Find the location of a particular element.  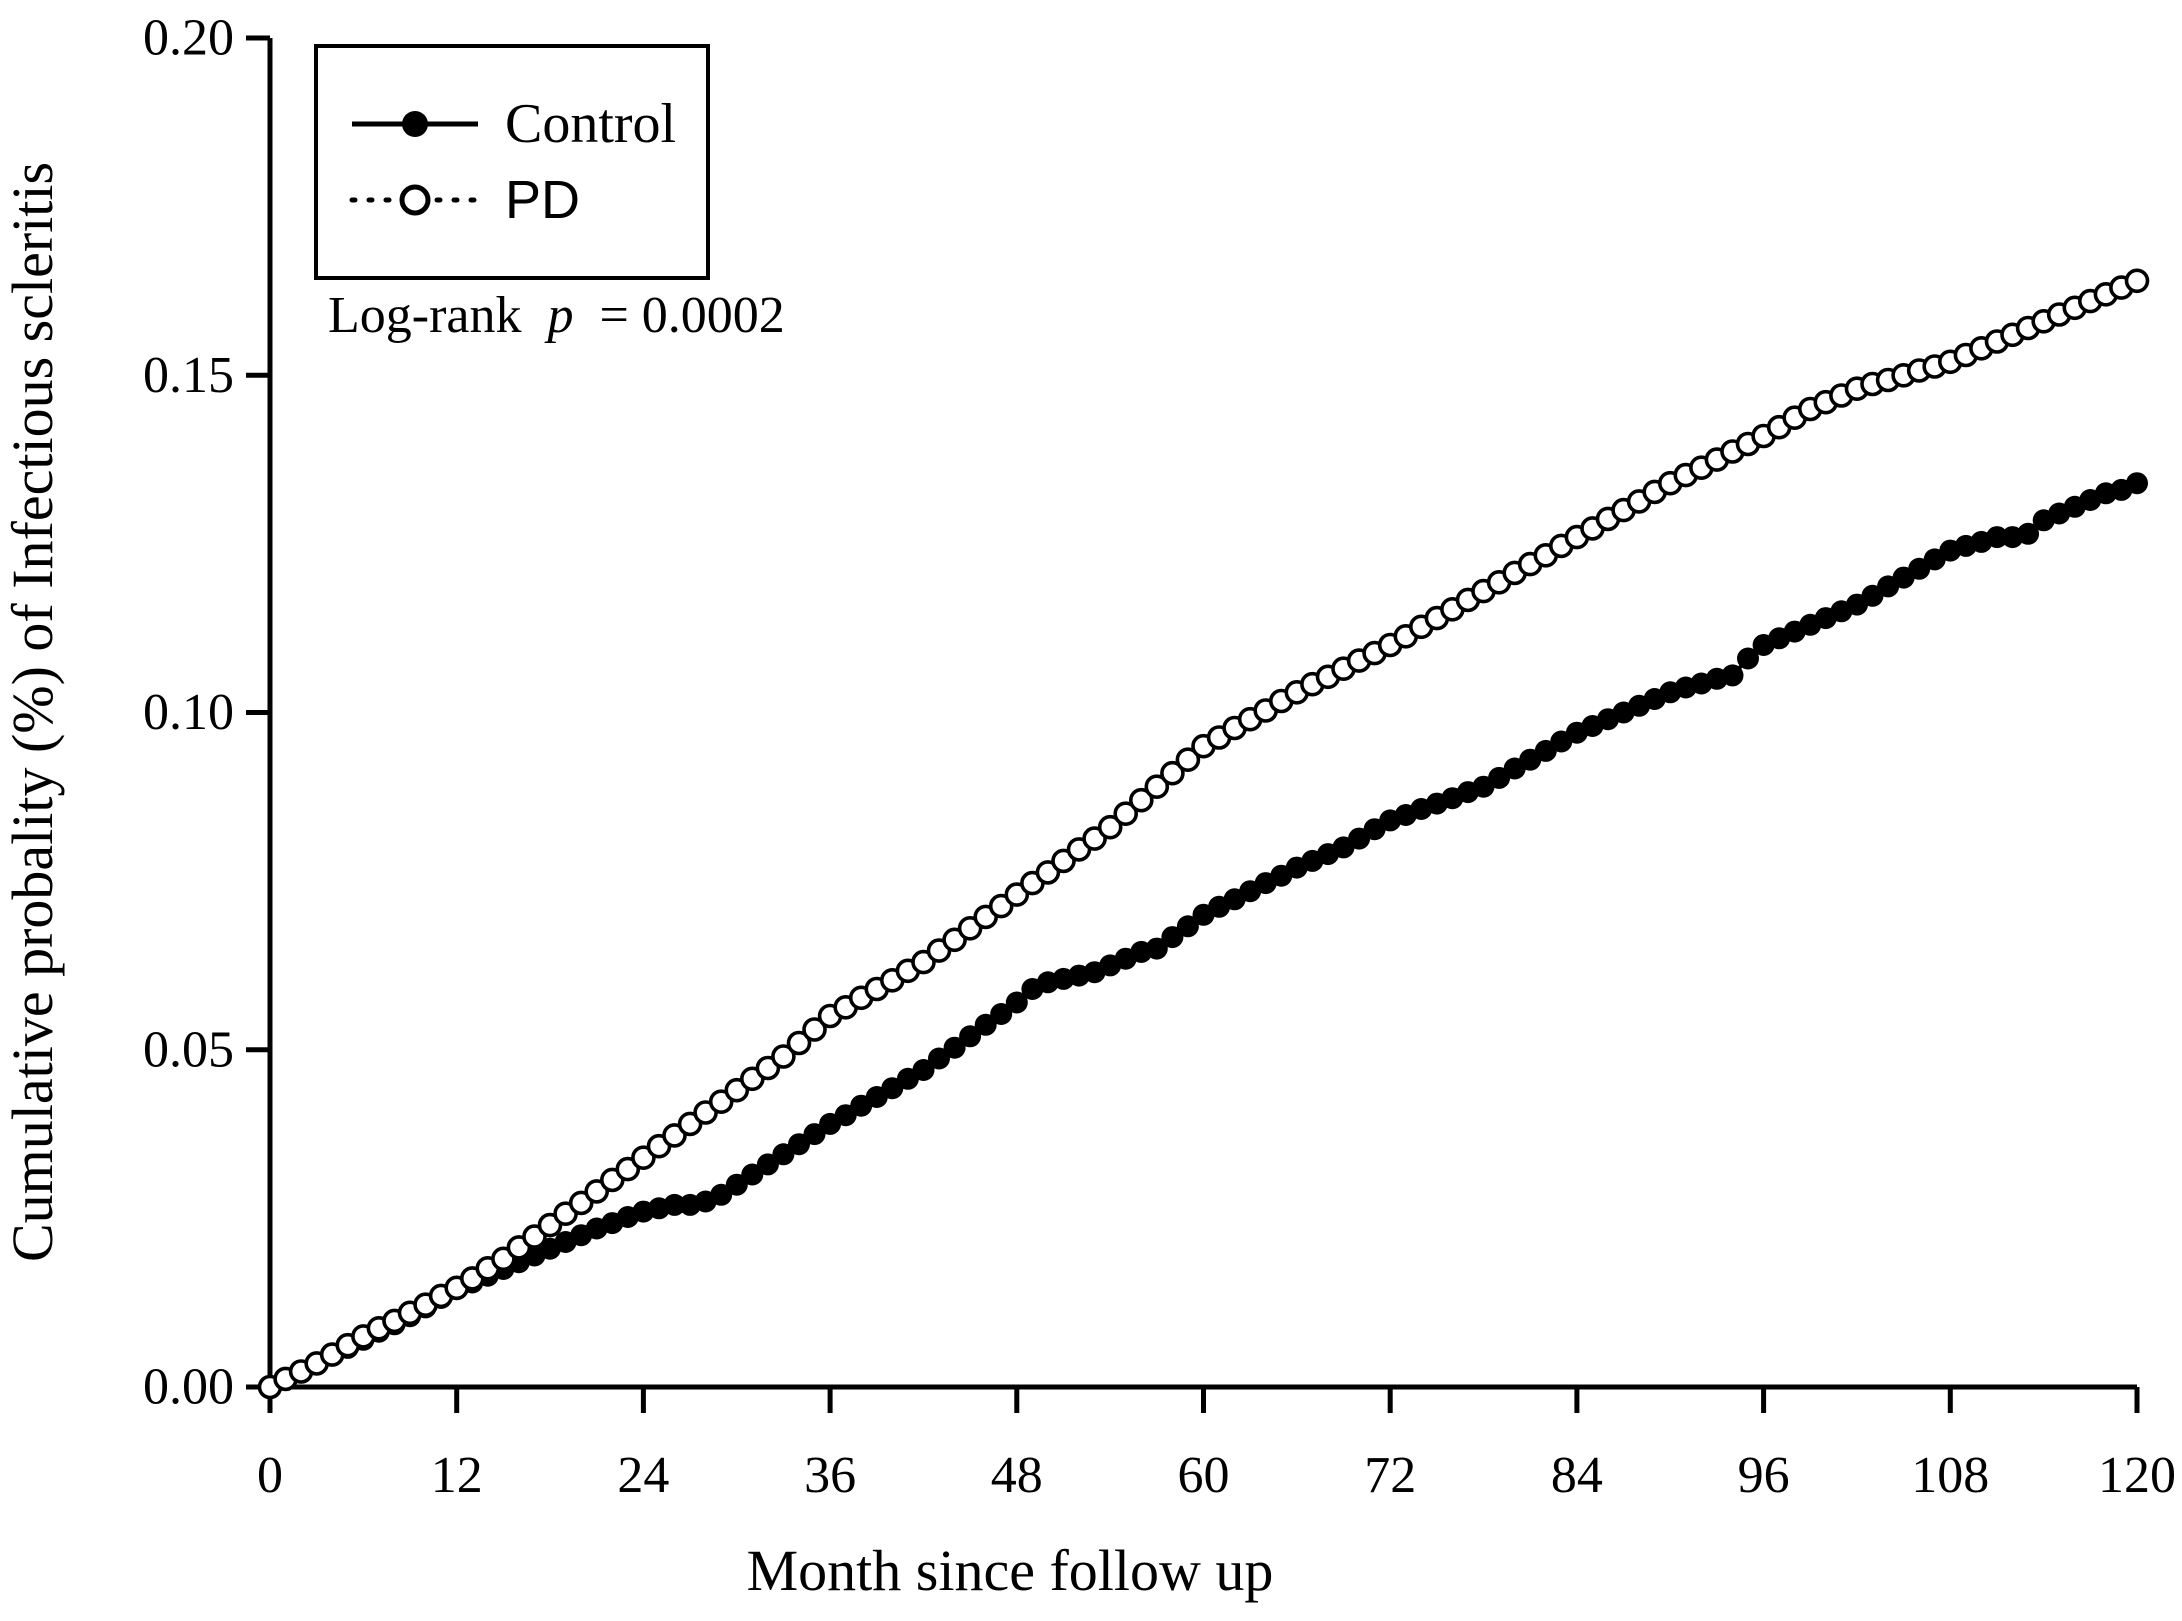

y-tick-label: 0.00 is located at coordinates (188, 1387).